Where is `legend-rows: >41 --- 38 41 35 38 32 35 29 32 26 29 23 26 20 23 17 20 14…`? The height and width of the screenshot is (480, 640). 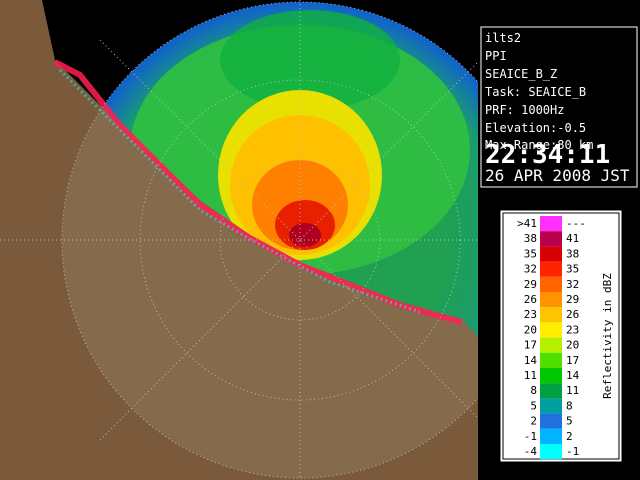
legend-rows: >41 --- 38 41 35 38 32 35 29 32 26 29 23 26 20 23 17 20 14… is located at coordinates (551, 338).